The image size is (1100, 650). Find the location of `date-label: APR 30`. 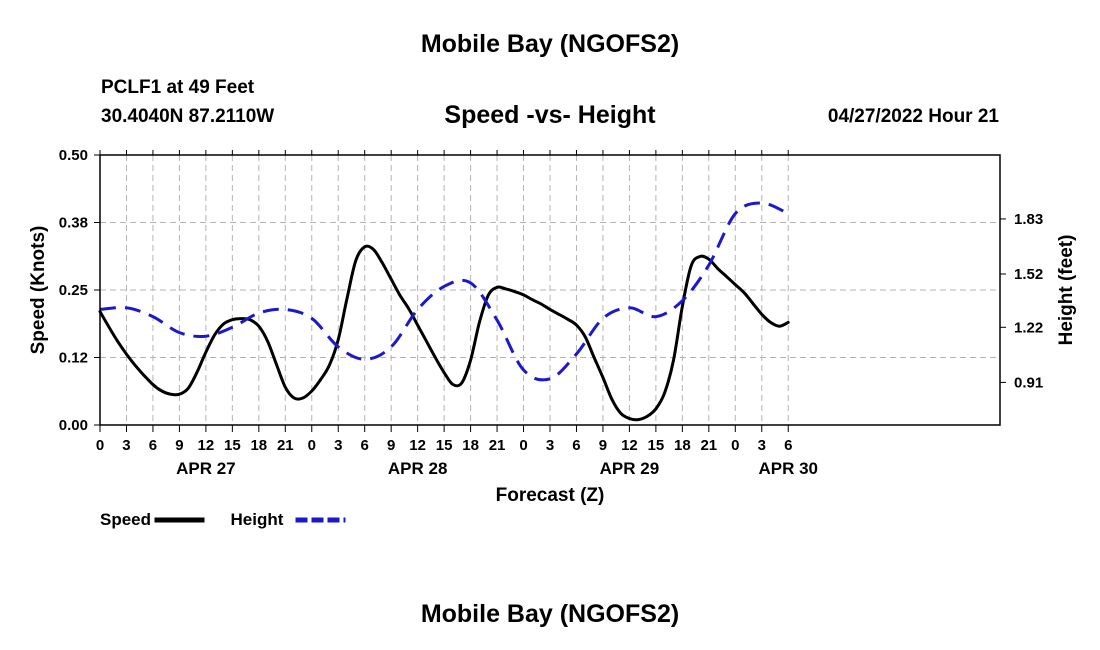

date-label: APR 30 is located at coordinates (788, 468).